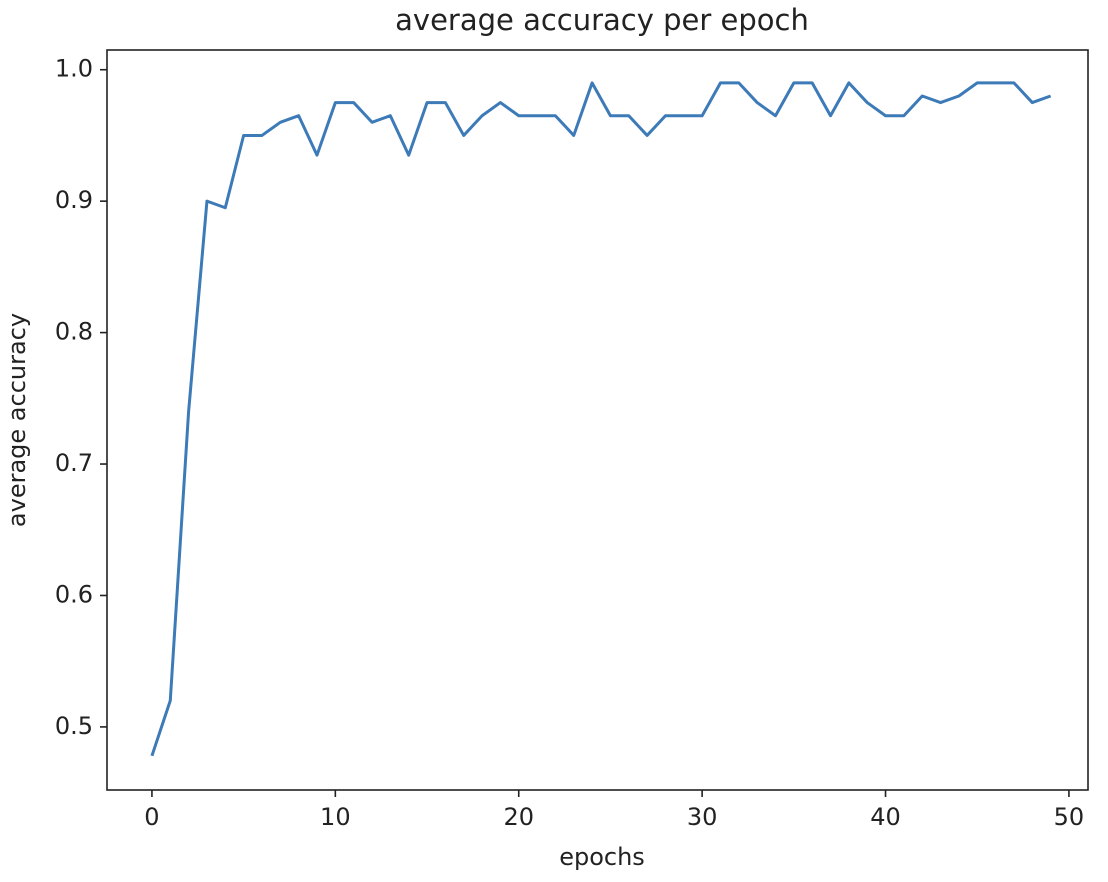  Describe the element at coordinates (702, 817) in the screenshot. I see `x-tick-label: 30` at that location.